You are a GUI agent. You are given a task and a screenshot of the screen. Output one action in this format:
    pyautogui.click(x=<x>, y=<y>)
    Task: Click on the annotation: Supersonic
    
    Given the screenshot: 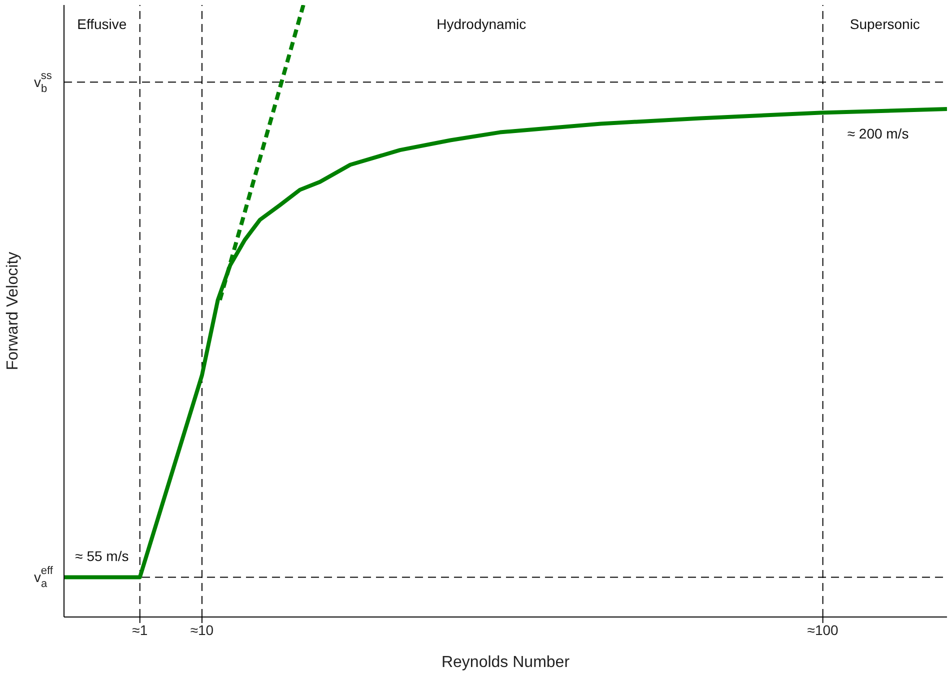 What is the action you would take?
    pyautogui.click(x=885, y=24)
    